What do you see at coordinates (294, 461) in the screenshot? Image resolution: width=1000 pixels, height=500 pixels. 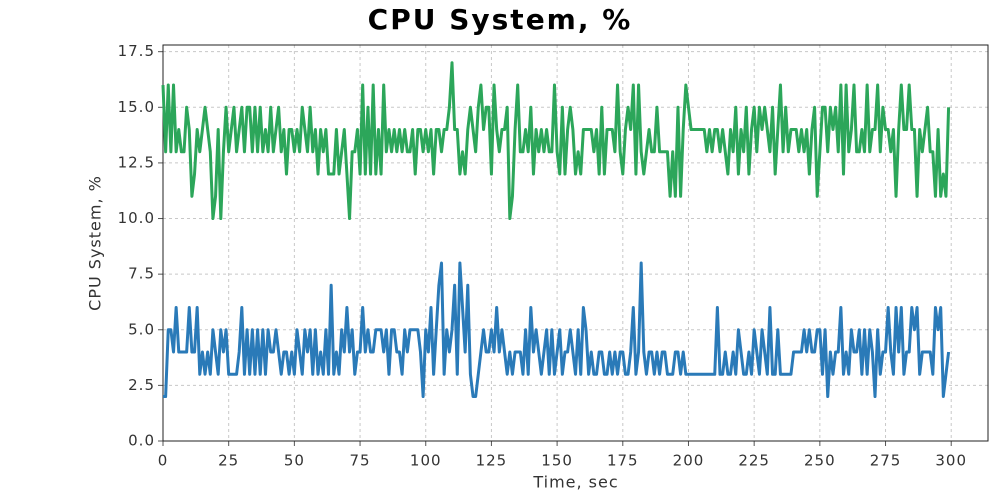 I see `x-tick-label: 50` at bounding box center [294, 461].